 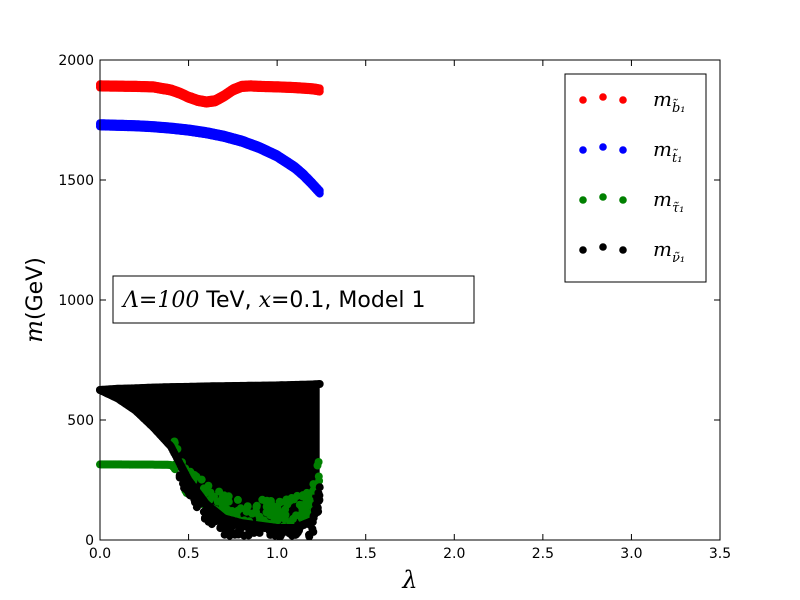 I want to click on legend: mb̃₁ mt̃₁ mτ̃₁ mν̃₁, so click(x=635, y=178).